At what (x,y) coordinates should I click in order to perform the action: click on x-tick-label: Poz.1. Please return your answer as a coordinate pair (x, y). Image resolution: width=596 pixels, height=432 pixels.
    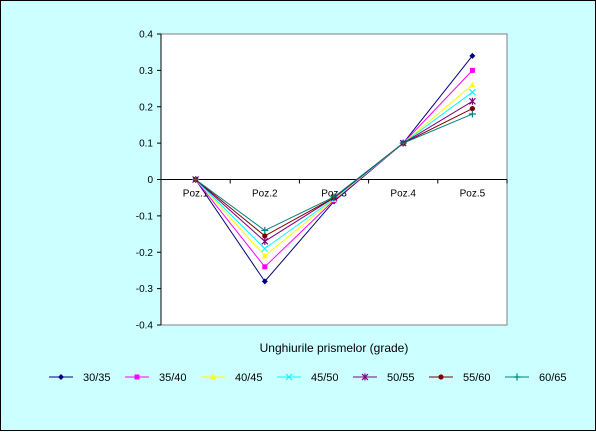
    Looking at the image, I should click on (196, 194).